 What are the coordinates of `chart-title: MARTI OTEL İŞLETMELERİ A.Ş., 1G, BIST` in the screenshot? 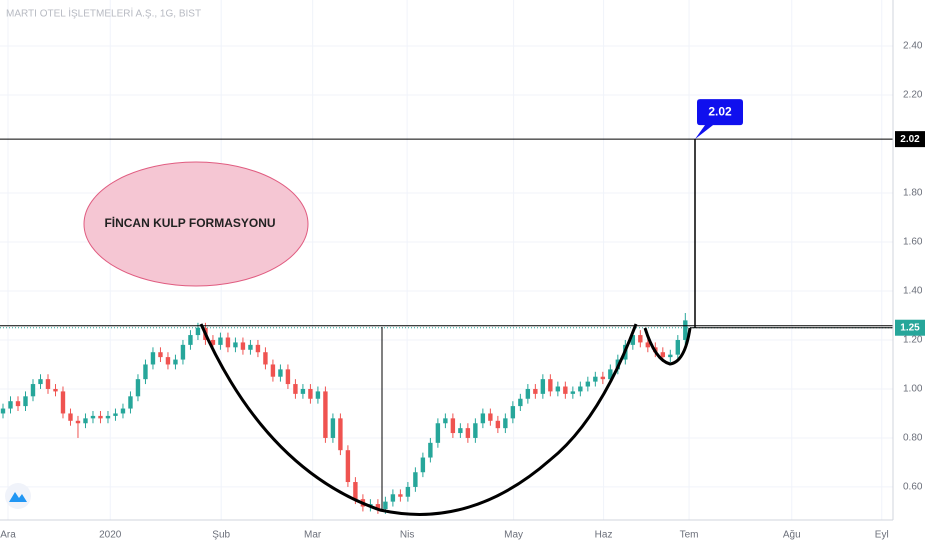 It's located at (103, 13).